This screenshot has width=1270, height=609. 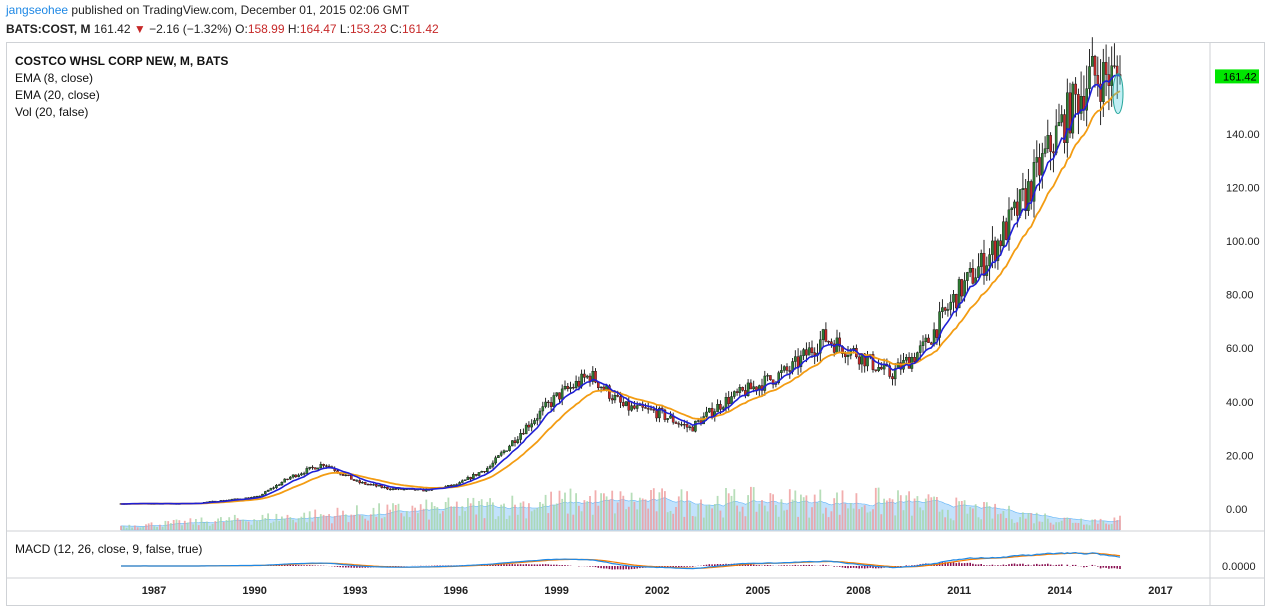 What do you see at coordinates (54, 78) in the screenshot?
I see `legend-ema8: EMA (8, close)` at bounding box center [54, 78].